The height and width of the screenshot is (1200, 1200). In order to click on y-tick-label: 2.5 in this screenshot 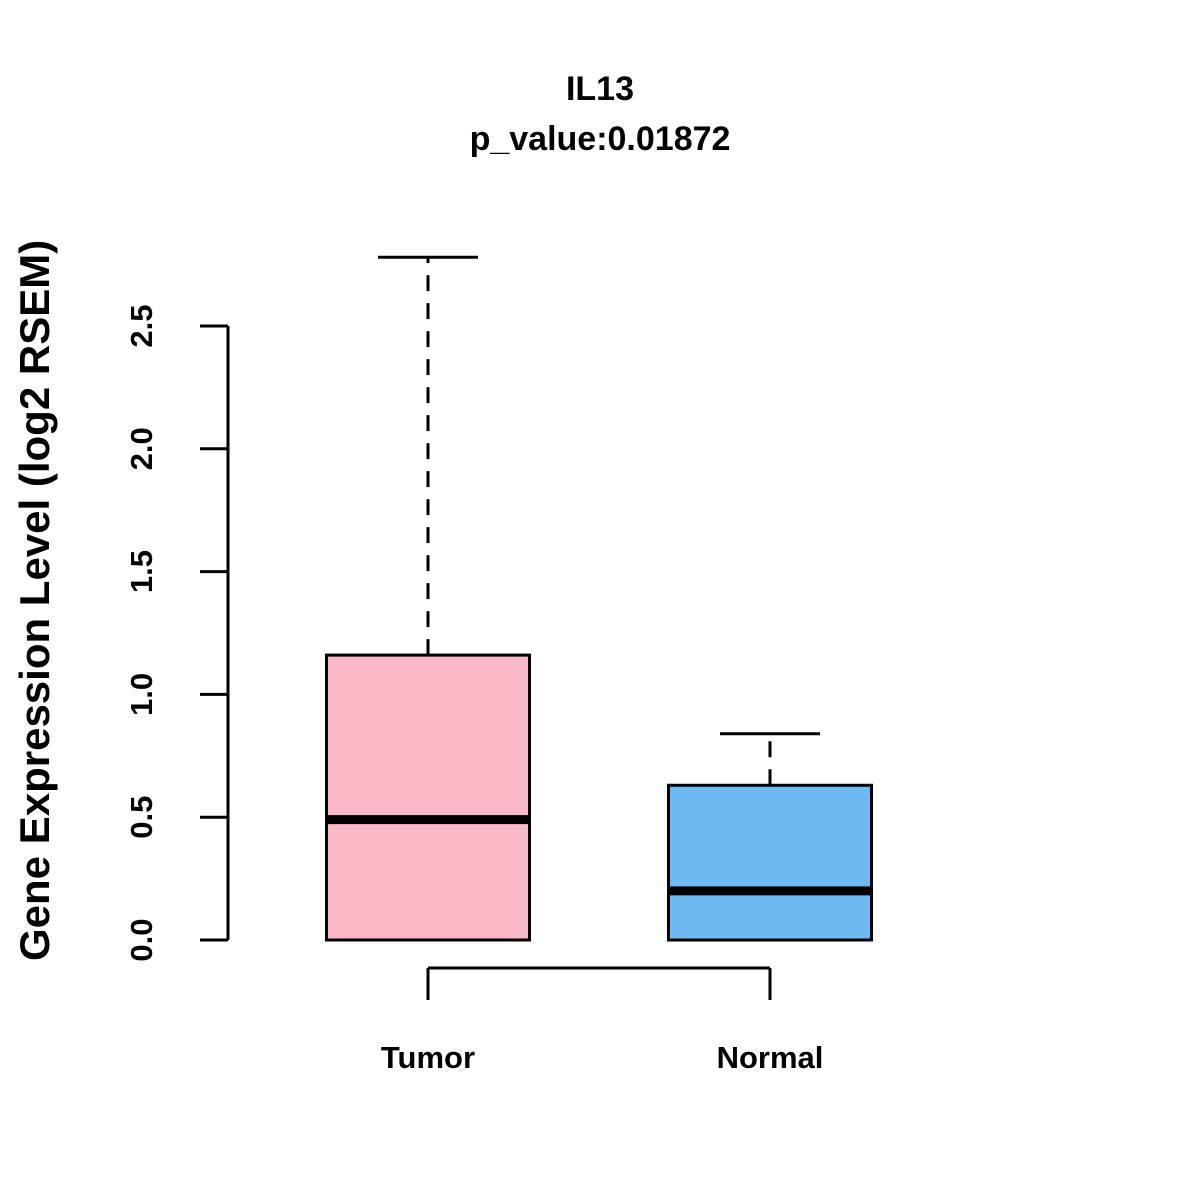, I will do `click(141, 325)`.